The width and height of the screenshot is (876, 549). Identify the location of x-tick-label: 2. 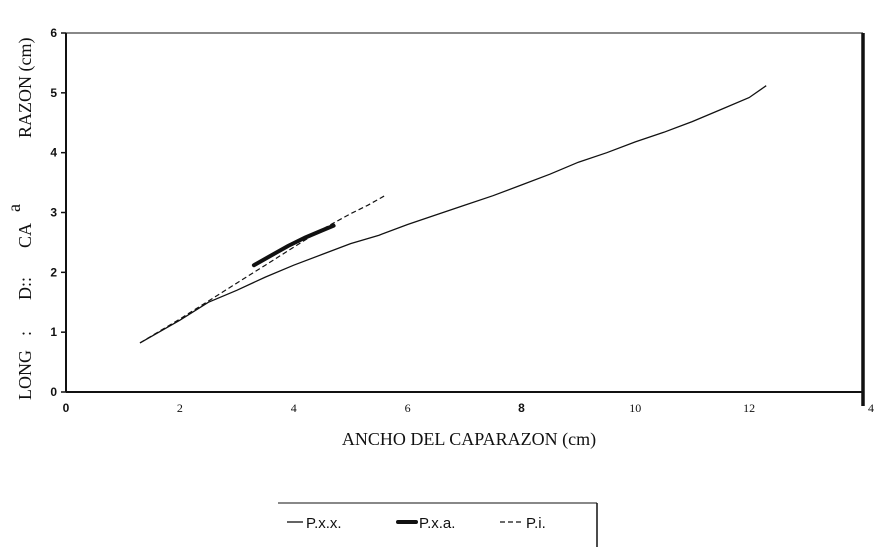
(180, 408).